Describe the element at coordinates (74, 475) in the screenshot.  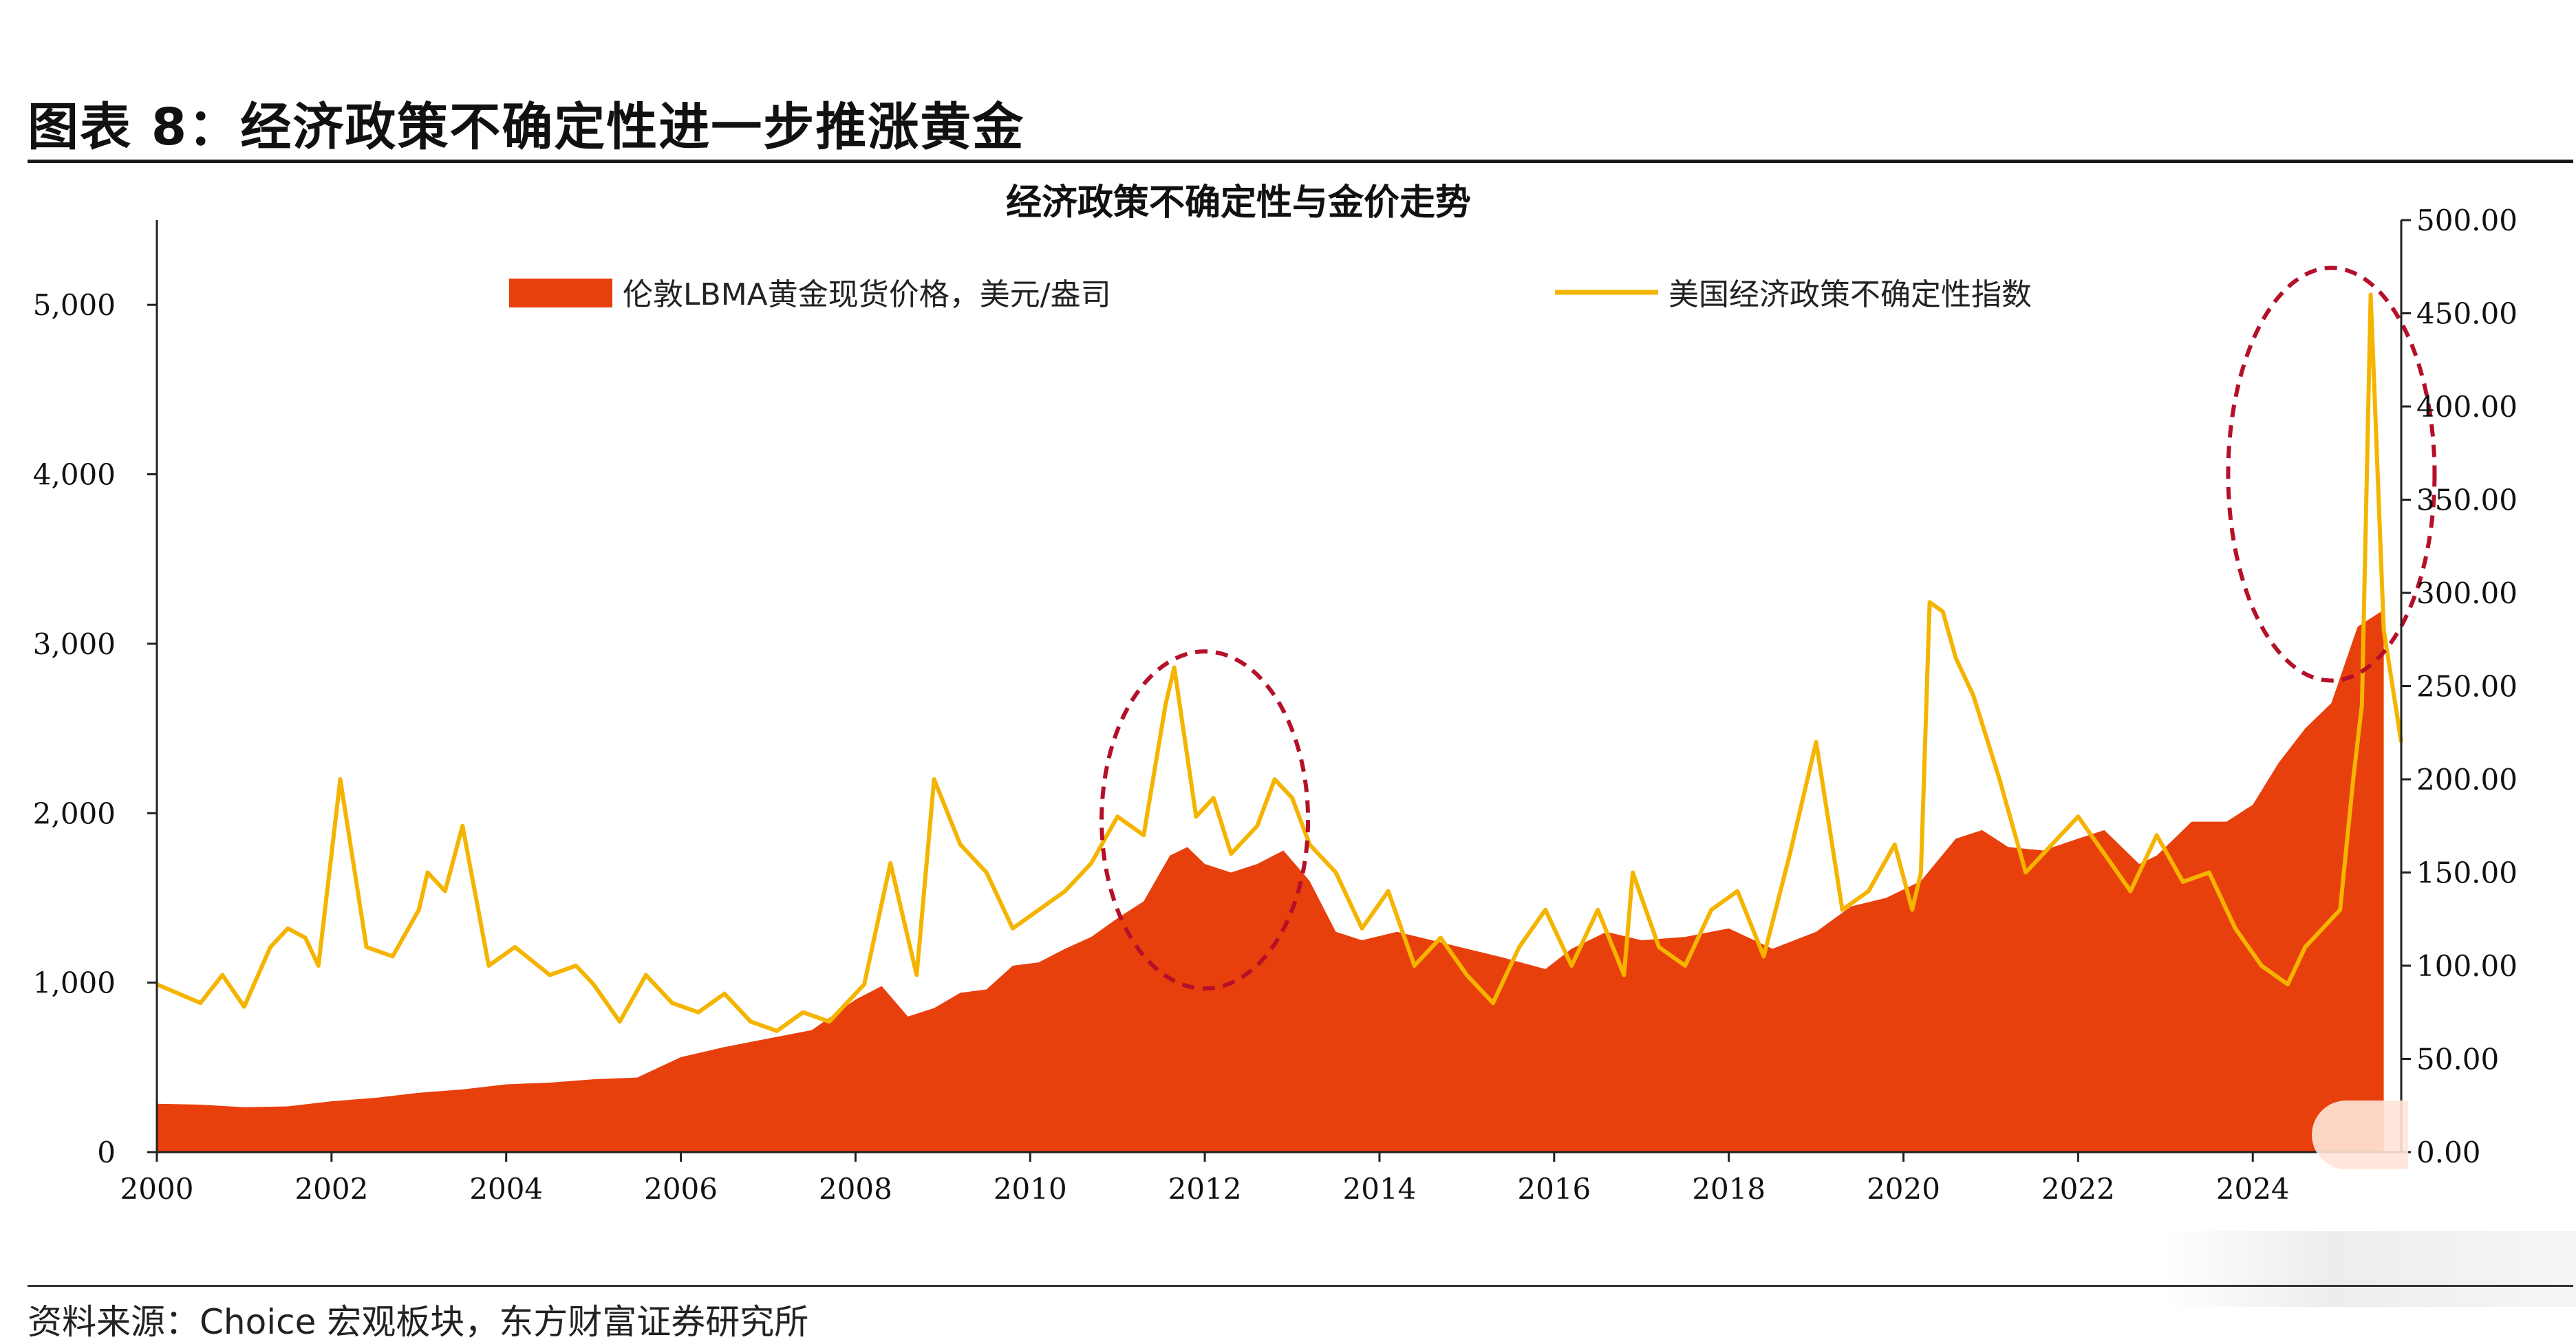
I see `left-tick-label: 4,000` at that location.